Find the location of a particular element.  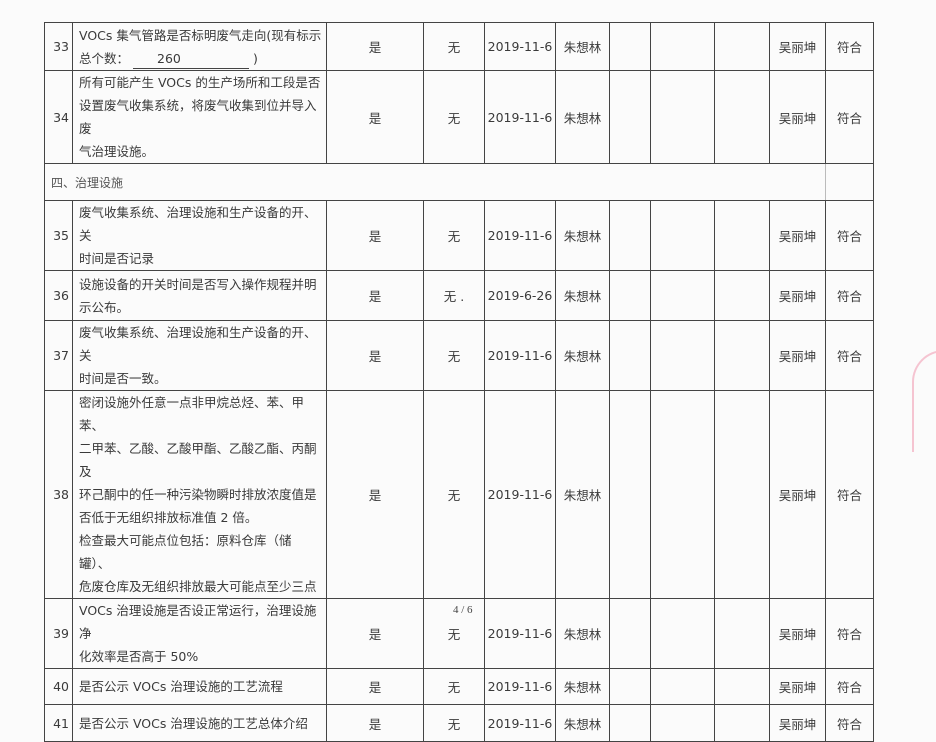

table-row: 40 是否公示 VOCs 治理设施的工艺流程 是无 2019-11-6 朱想林 吴丽坤 符合 is located at coordinates (459, 686).